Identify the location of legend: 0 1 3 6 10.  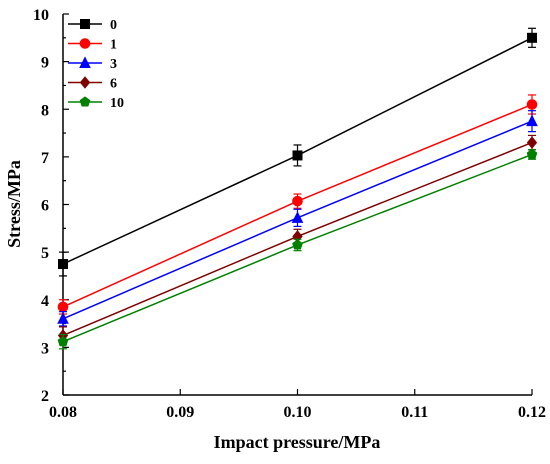
(96, 64).